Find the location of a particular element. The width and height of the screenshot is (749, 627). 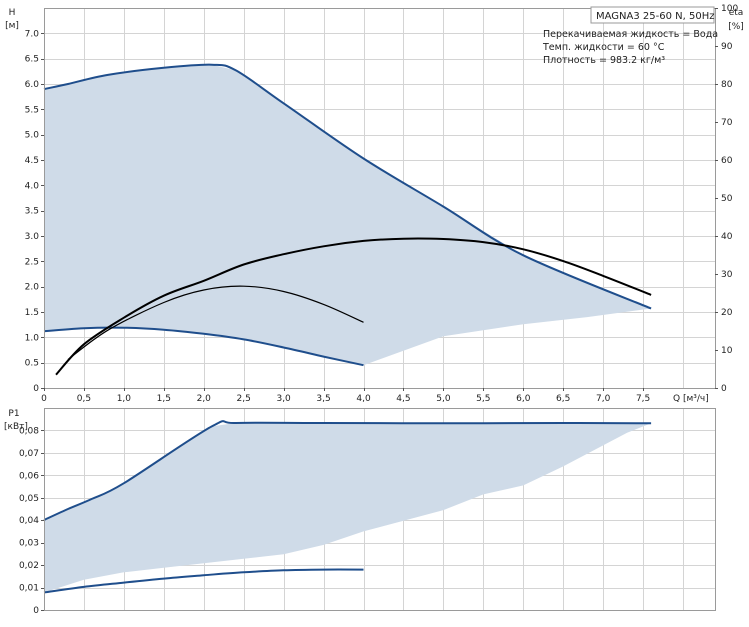

y-tick-label: 6.0 is located at coordinates (32, 85).